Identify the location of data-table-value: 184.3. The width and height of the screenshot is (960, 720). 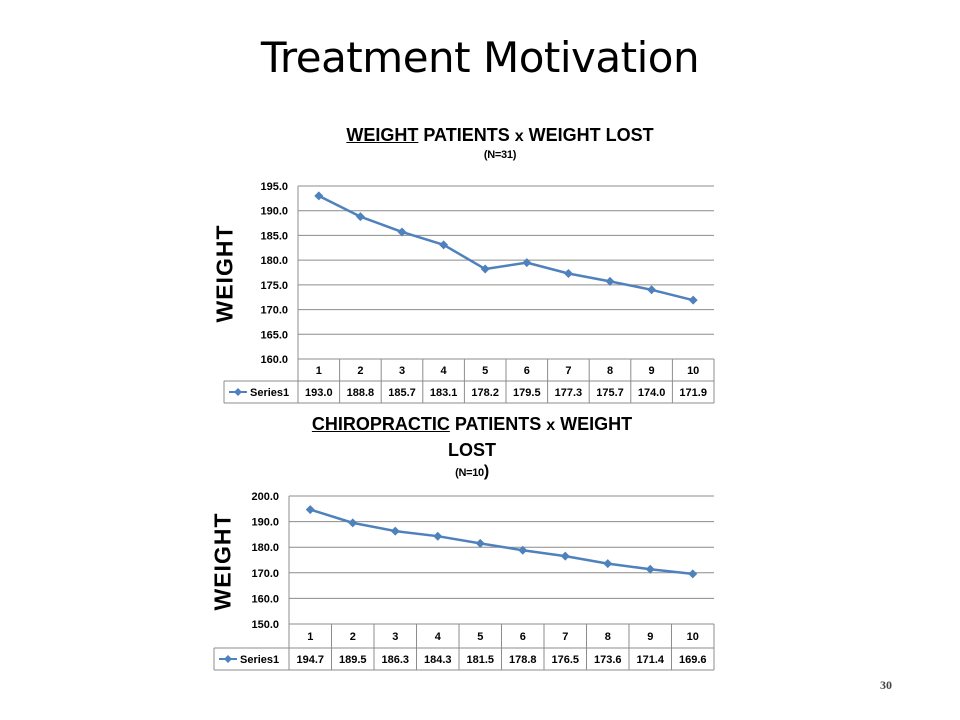
(438, 660).